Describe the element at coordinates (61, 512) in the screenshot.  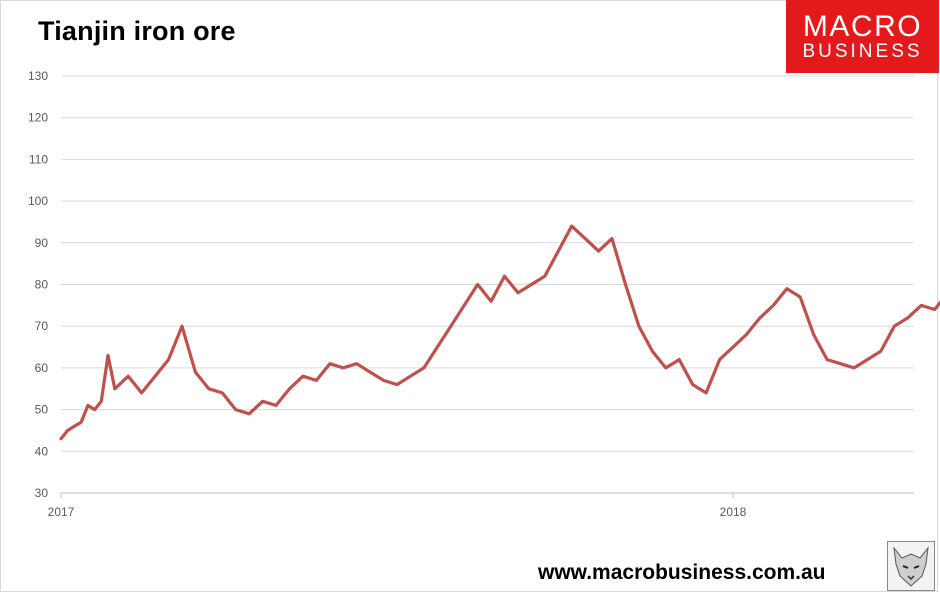
I see `x-tick-label-2017: 2017` at that location.